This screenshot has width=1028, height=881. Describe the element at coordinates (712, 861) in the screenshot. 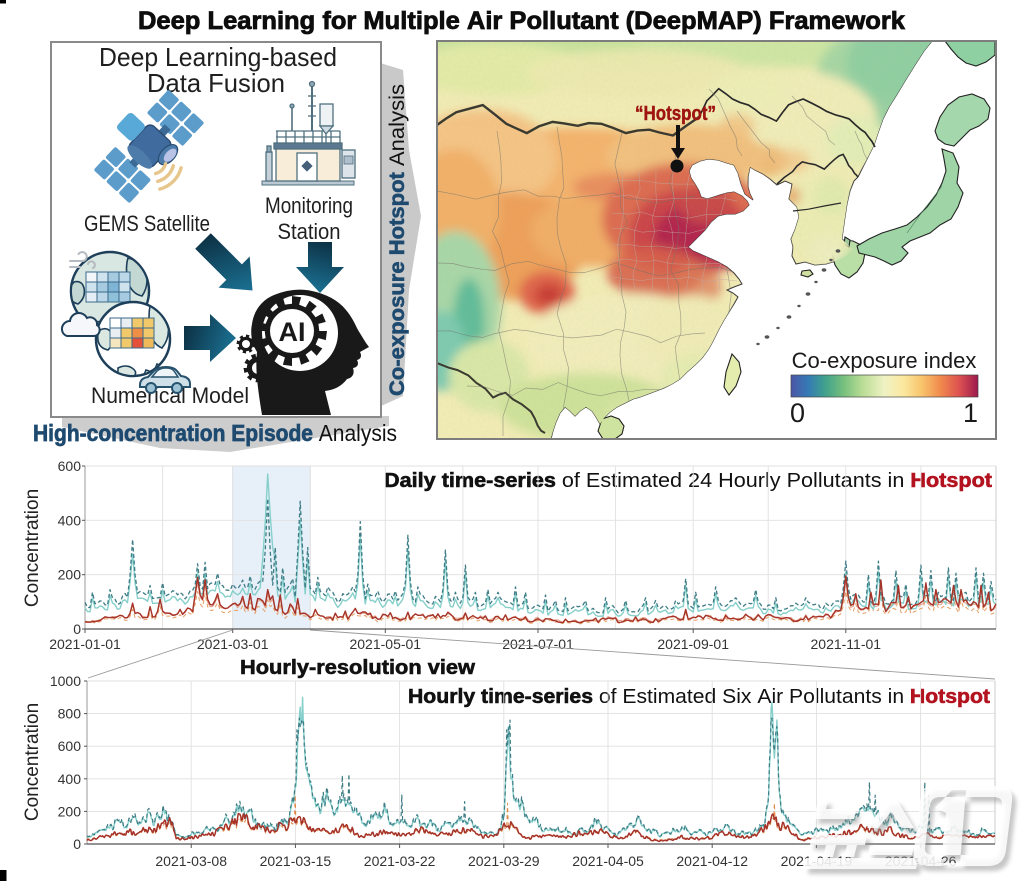

I see `svg-text: 2021-04-12` at that location.